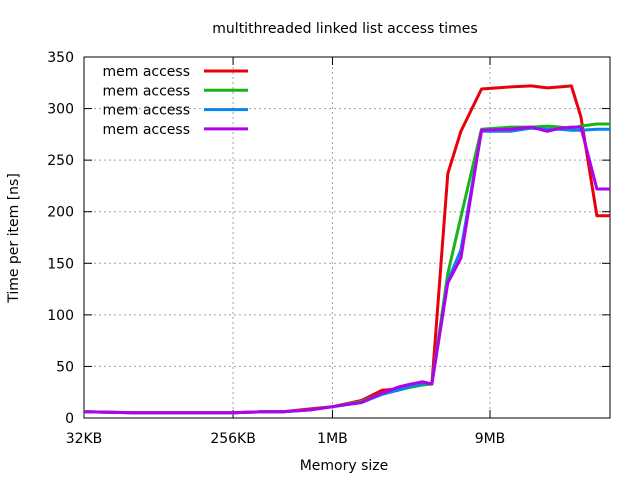  I want to click on legend: mem access mem access mem access mem access, so click(175, 101).